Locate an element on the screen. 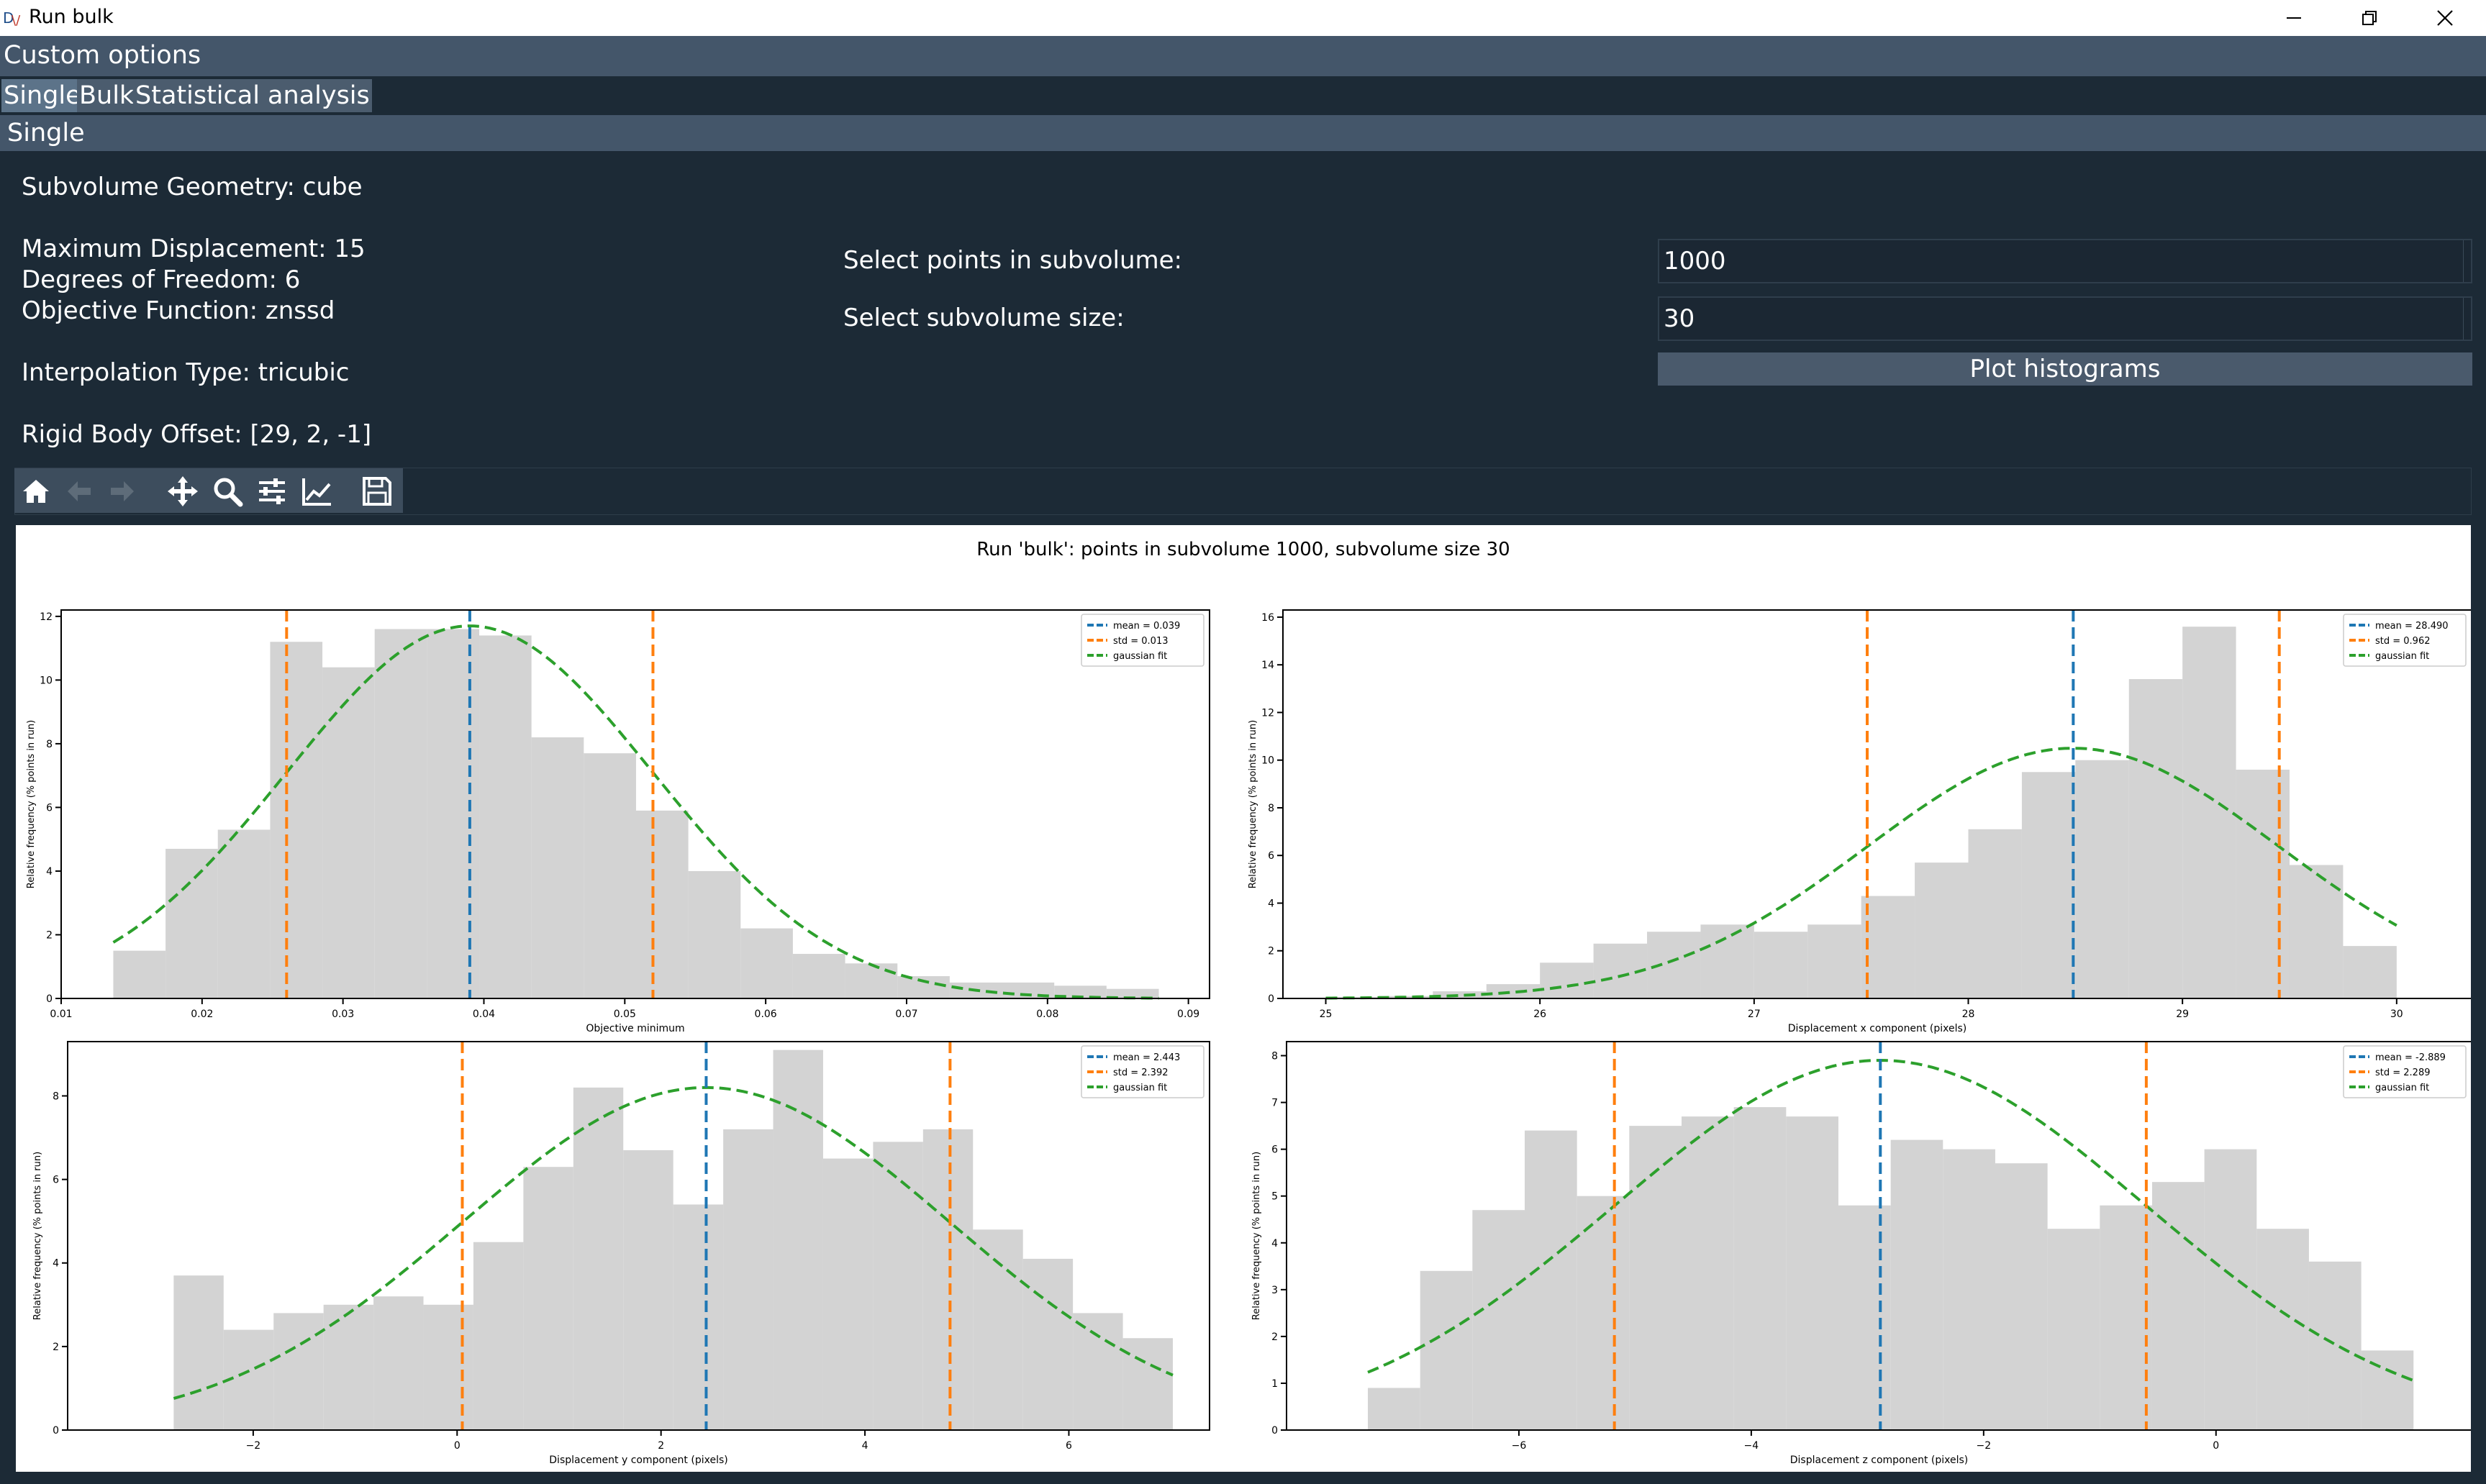 The width and height of the screenshot is (2486, 1484). tab-single: Single is located at coordinates (42, 96).